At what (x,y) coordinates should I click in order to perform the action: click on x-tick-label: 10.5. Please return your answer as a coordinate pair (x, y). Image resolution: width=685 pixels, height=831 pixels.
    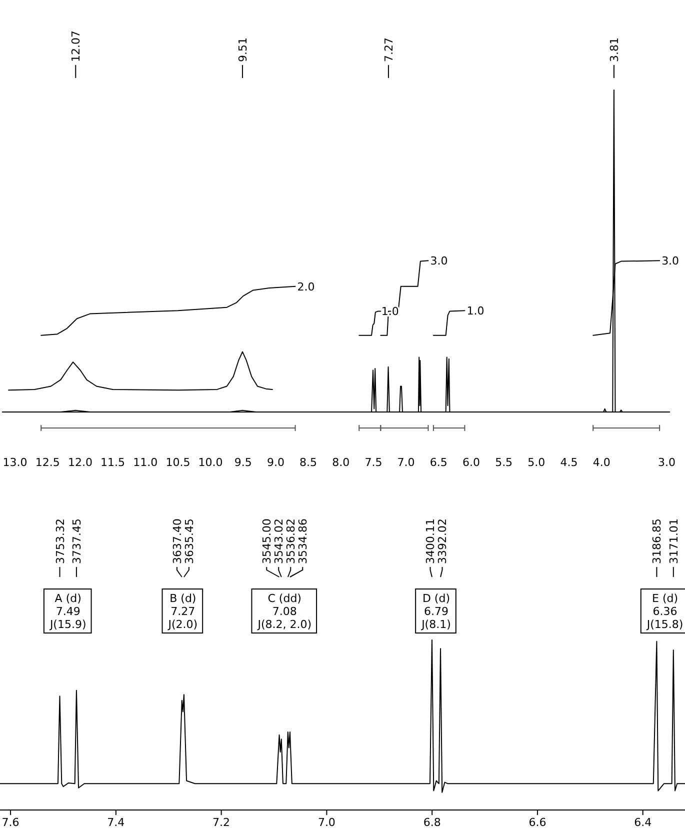
    Looking at the image, I should click on (178, 462).